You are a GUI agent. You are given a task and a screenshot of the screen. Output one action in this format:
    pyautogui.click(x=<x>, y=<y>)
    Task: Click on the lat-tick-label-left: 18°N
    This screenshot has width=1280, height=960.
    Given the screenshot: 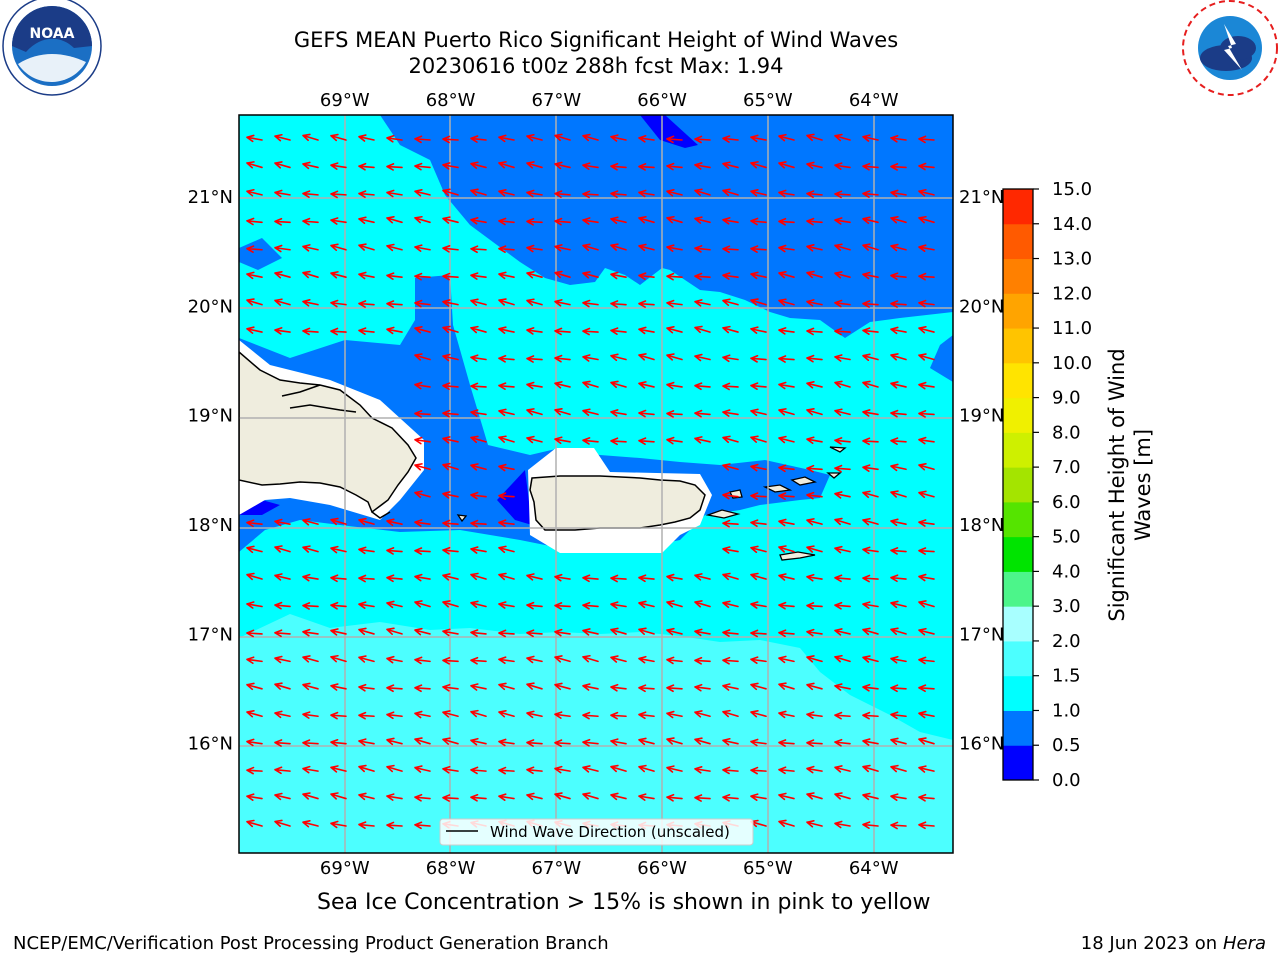 What is the action you would take?
    pyautogui.click(x=210, y=525)
    